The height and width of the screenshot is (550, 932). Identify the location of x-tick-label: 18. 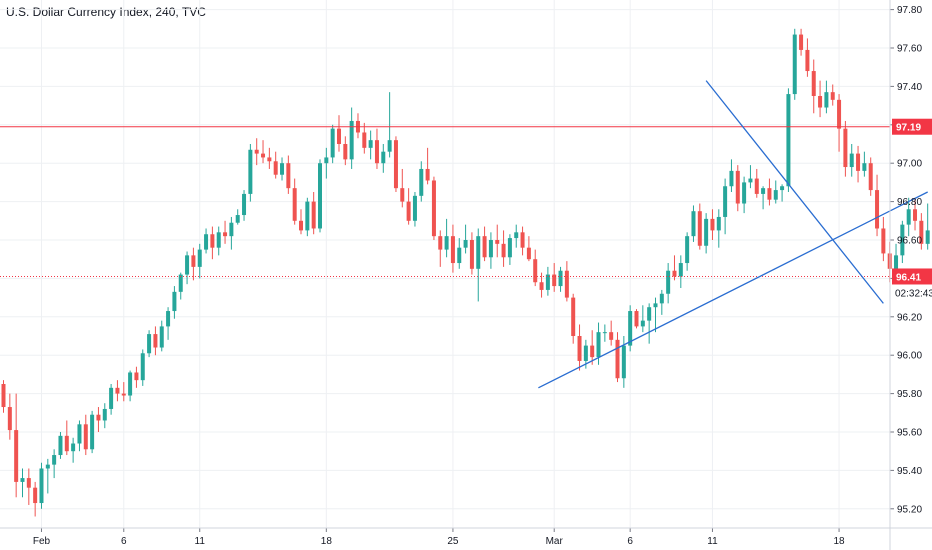
(327, 541).